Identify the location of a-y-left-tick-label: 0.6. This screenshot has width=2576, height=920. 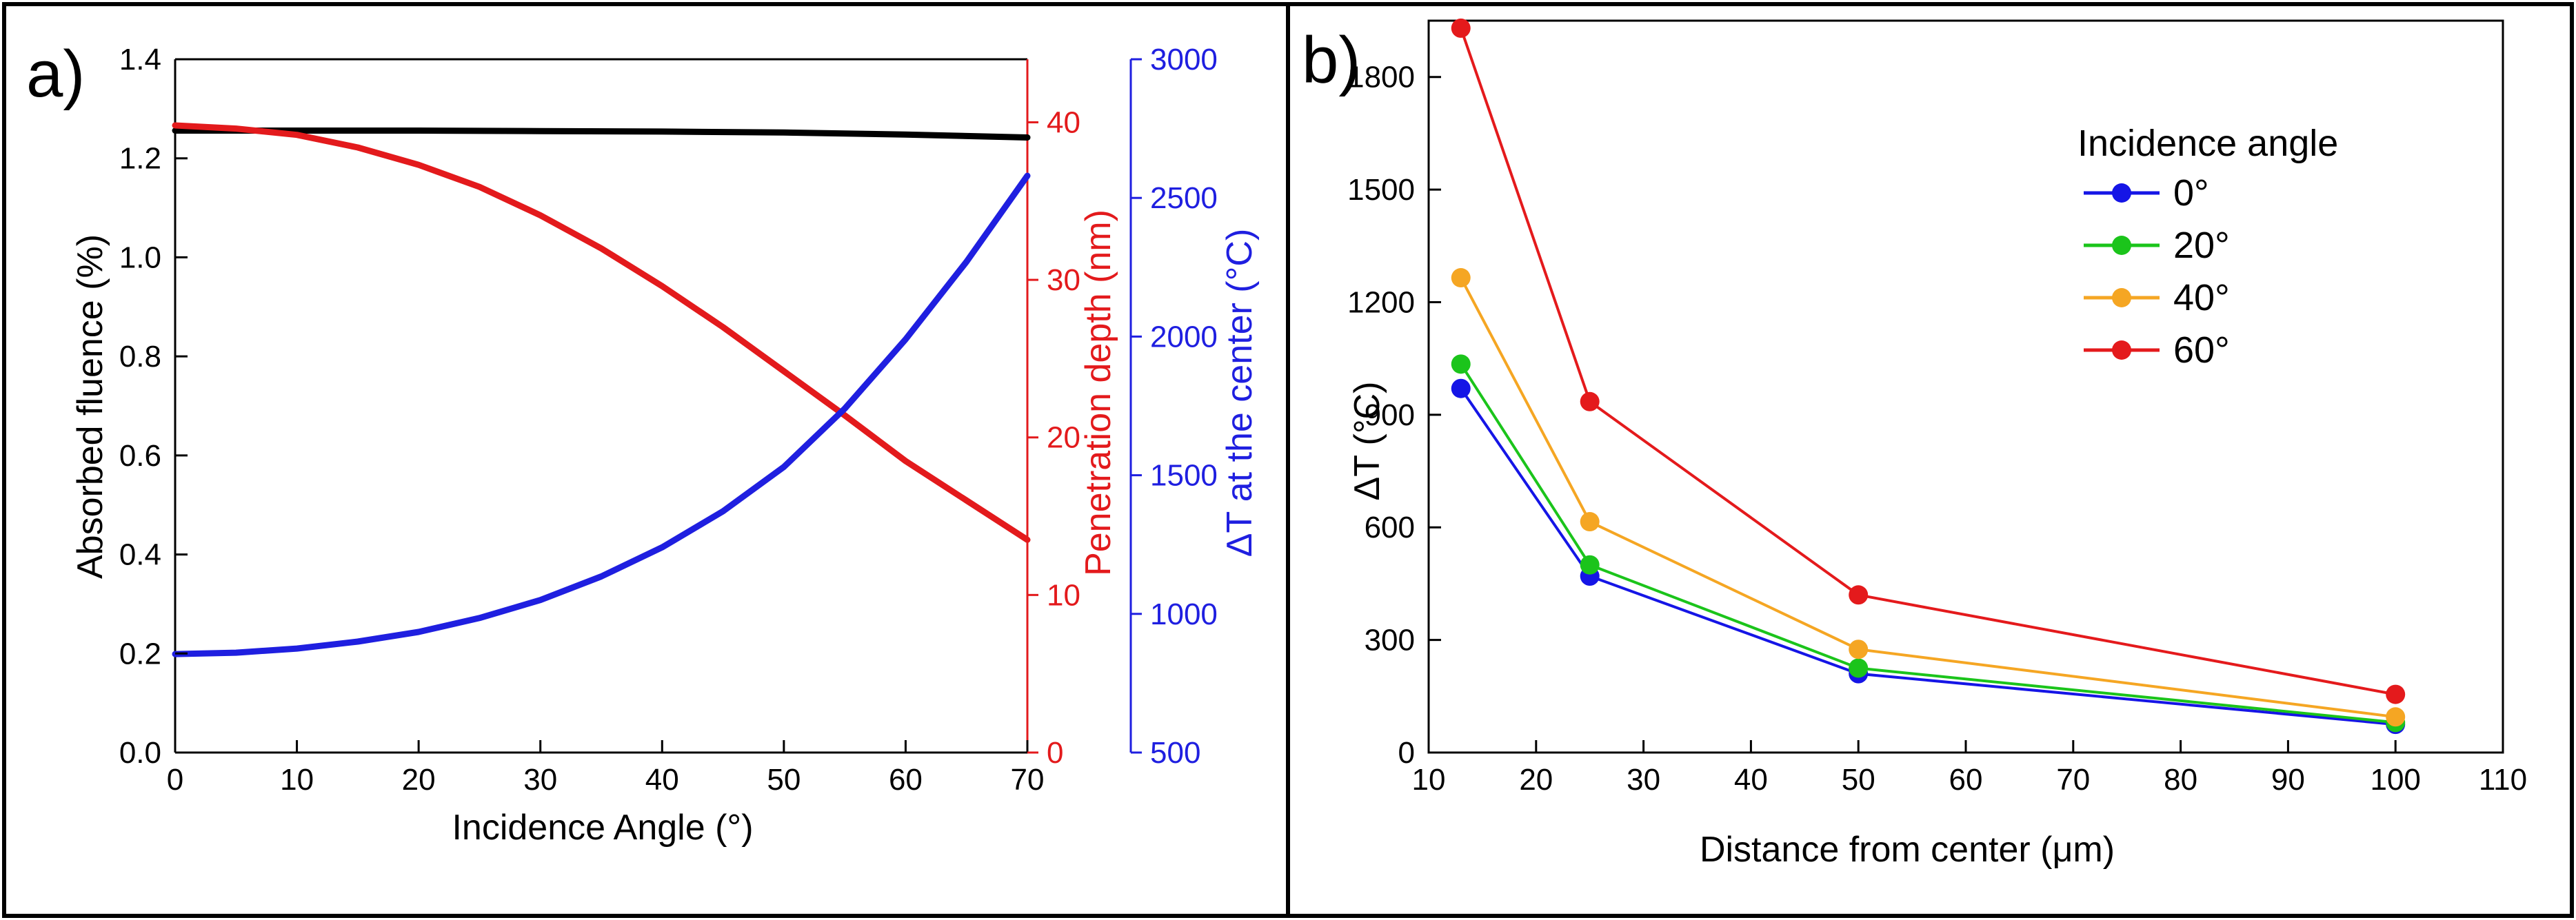
(140, 456).